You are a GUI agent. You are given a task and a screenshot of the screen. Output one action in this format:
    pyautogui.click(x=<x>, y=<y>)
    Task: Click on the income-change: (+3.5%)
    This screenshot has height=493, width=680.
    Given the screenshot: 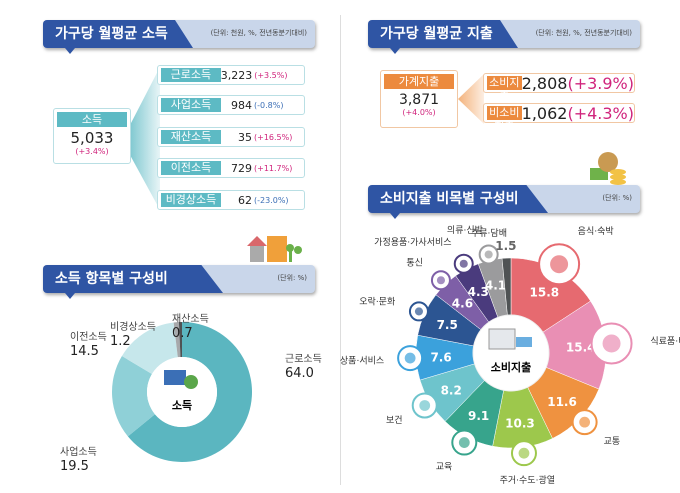 What is the action you would take?
    pyautogui.click(x=271, y=75)
    